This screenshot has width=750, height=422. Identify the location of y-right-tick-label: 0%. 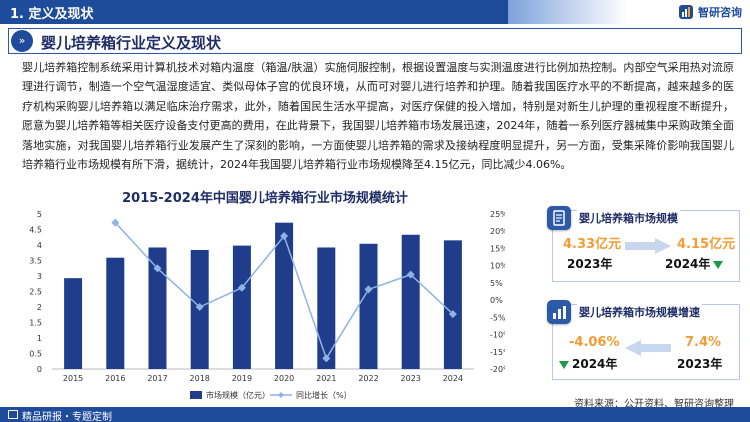
(496, 300).